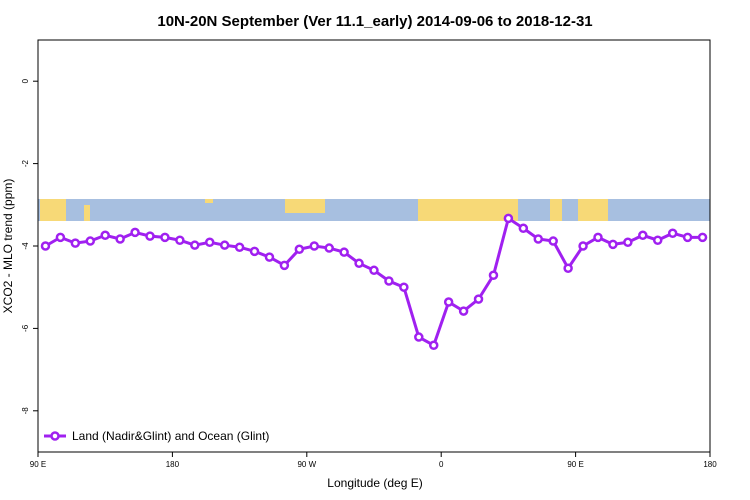 The height and width of the screenshot is (500, 750). I want to click on y-tick-label: -6, so click(25, 328).